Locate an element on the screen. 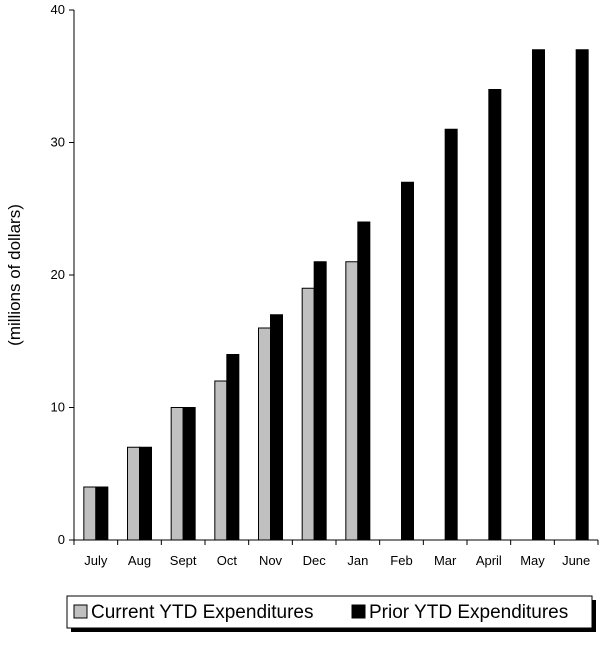  bar-current-sept is located at coordinates (177, 474).